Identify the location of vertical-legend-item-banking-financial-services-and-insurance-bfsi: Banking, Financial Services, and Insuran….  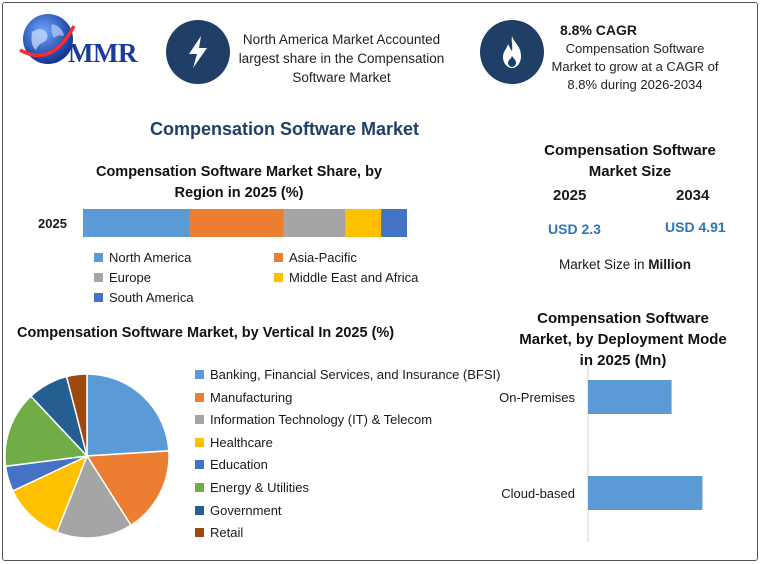
(347, 374).